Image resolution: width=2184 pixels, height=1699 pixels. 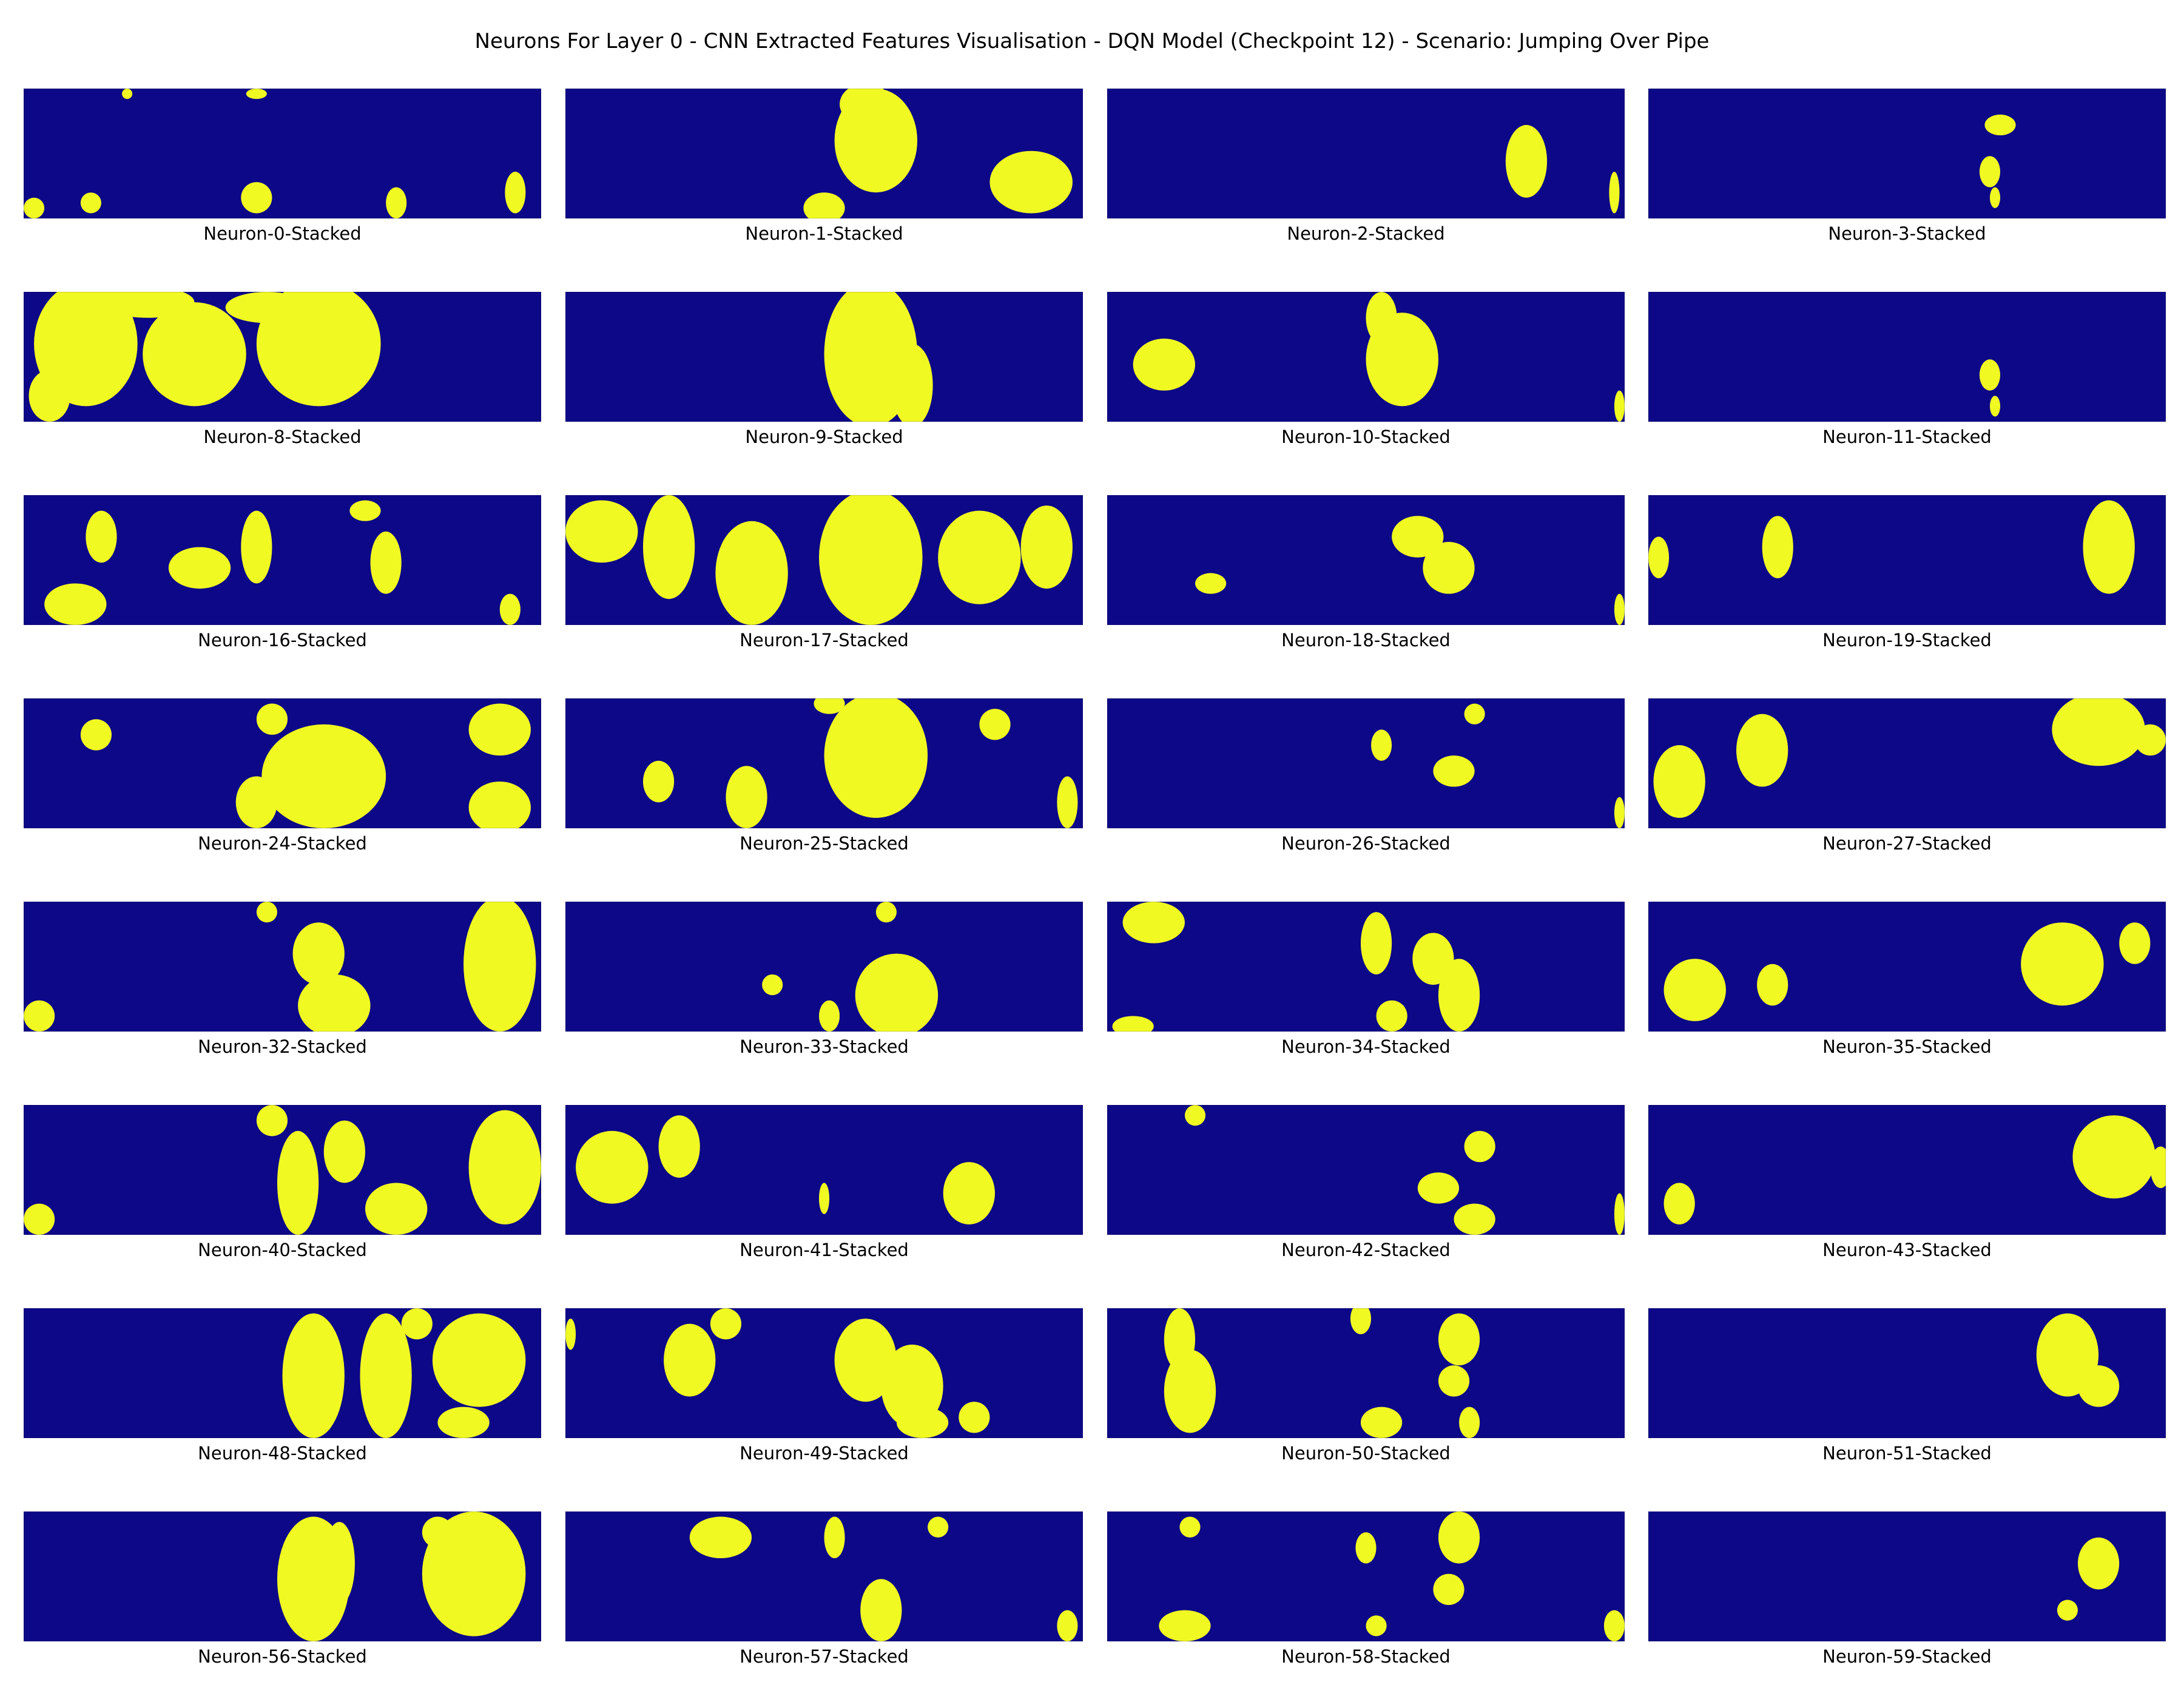 I want to click on neuron-panel-label: Neuron-48-Stacked, so click(x=282, y=1453).